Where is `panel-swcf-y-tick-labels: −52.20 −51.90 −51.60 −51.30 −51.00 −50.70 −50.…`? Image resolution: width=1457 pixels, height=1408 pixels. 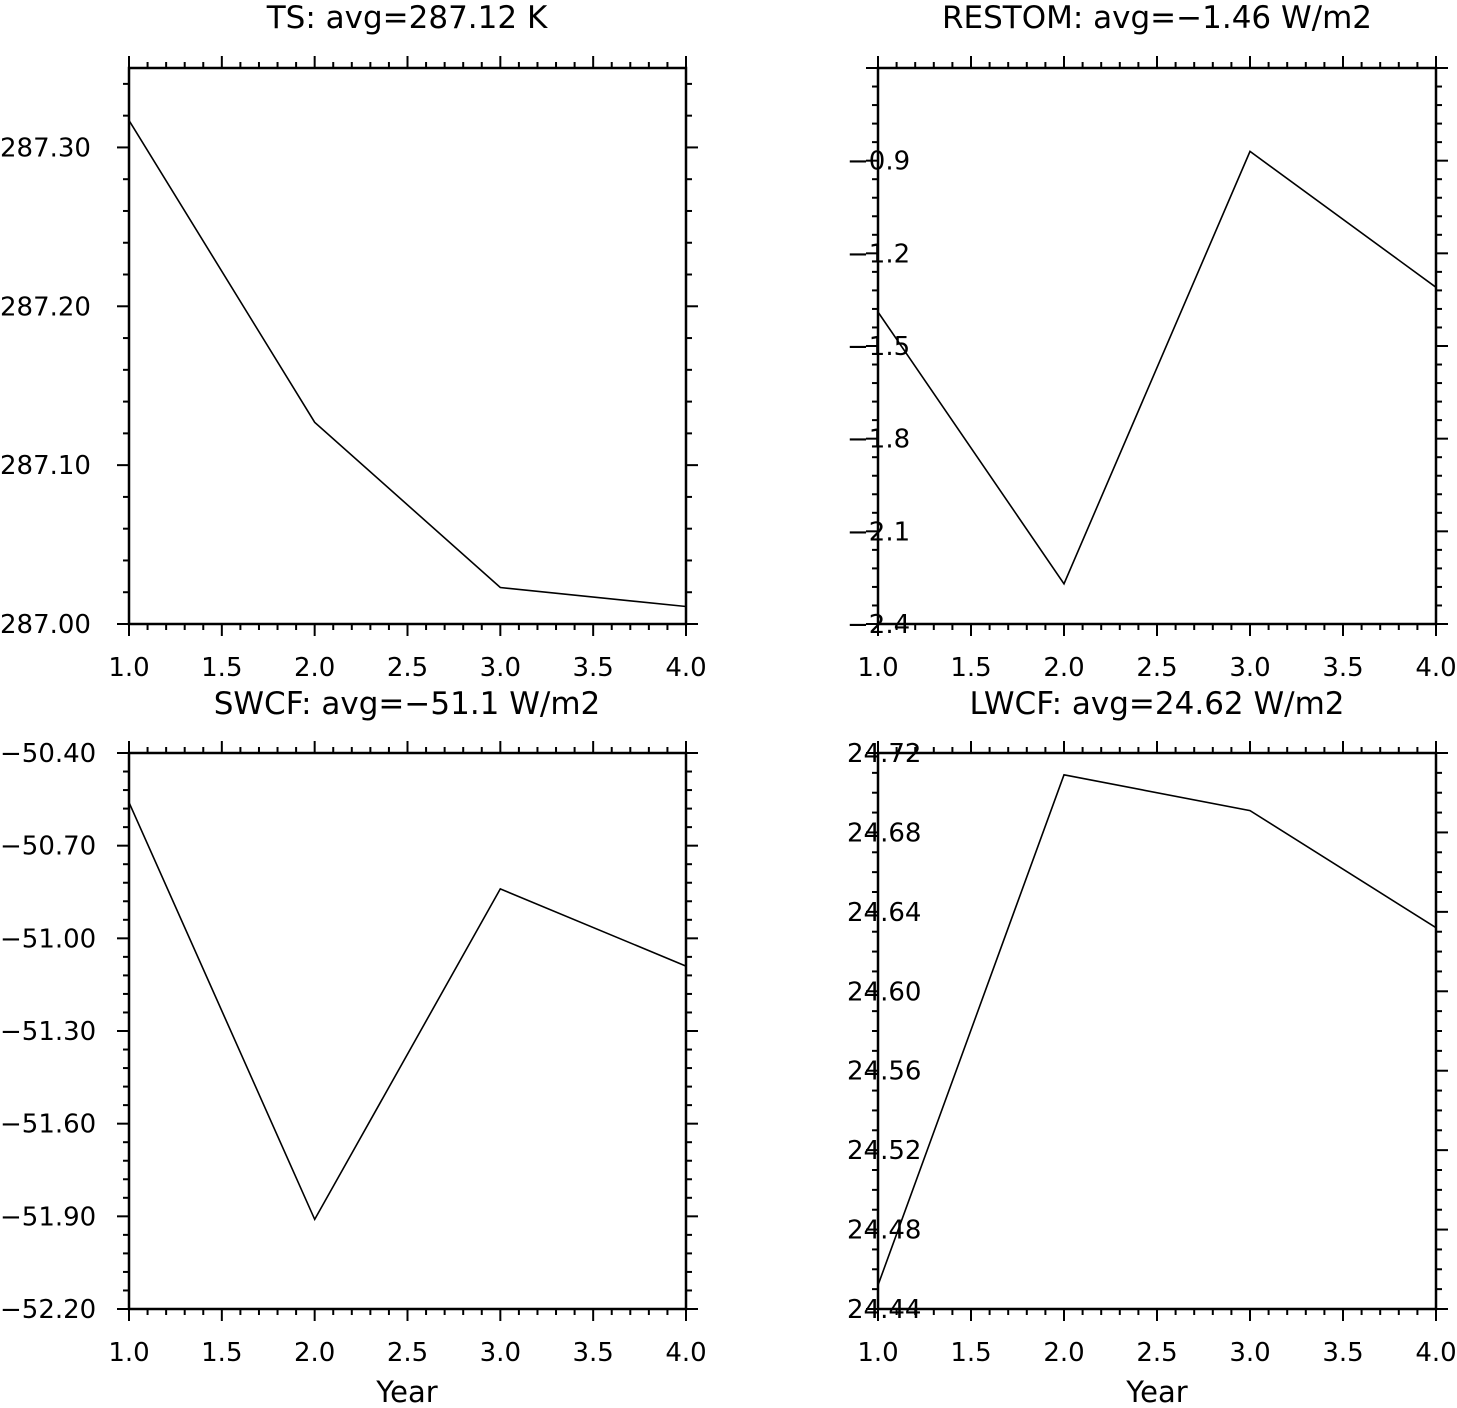
panel-swcf-y-tick-labels: −52.20 −51.90 −51.60 −51.30 −51.00 −50.70 −50.… is located at coordinates (48, 1032).